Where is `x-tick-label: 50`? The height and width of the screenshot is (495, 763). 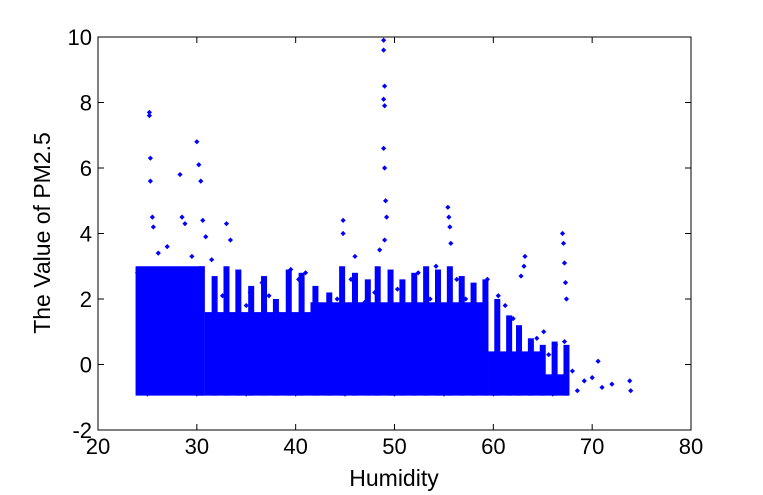 x-tick-label: 50 is located at coordinates (394, 446).